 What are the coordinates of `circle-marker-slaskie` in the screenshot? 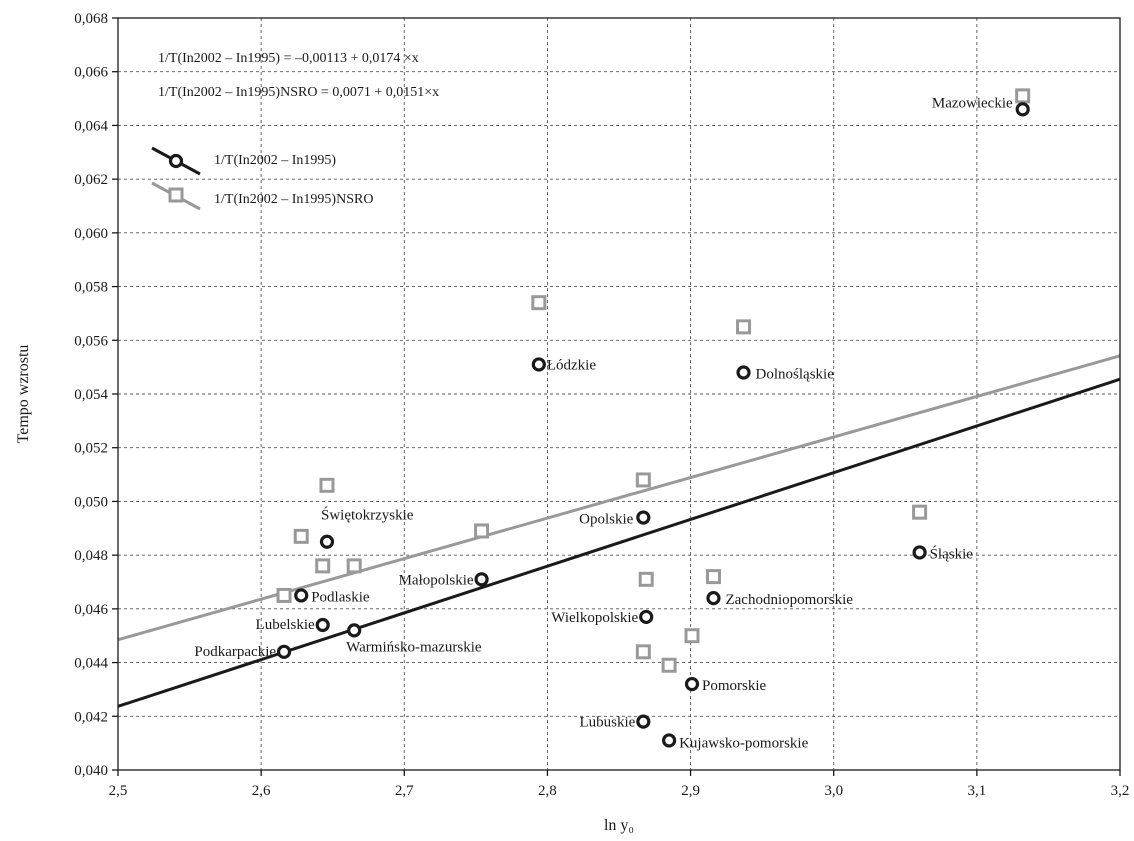 It's located at (919, 552).